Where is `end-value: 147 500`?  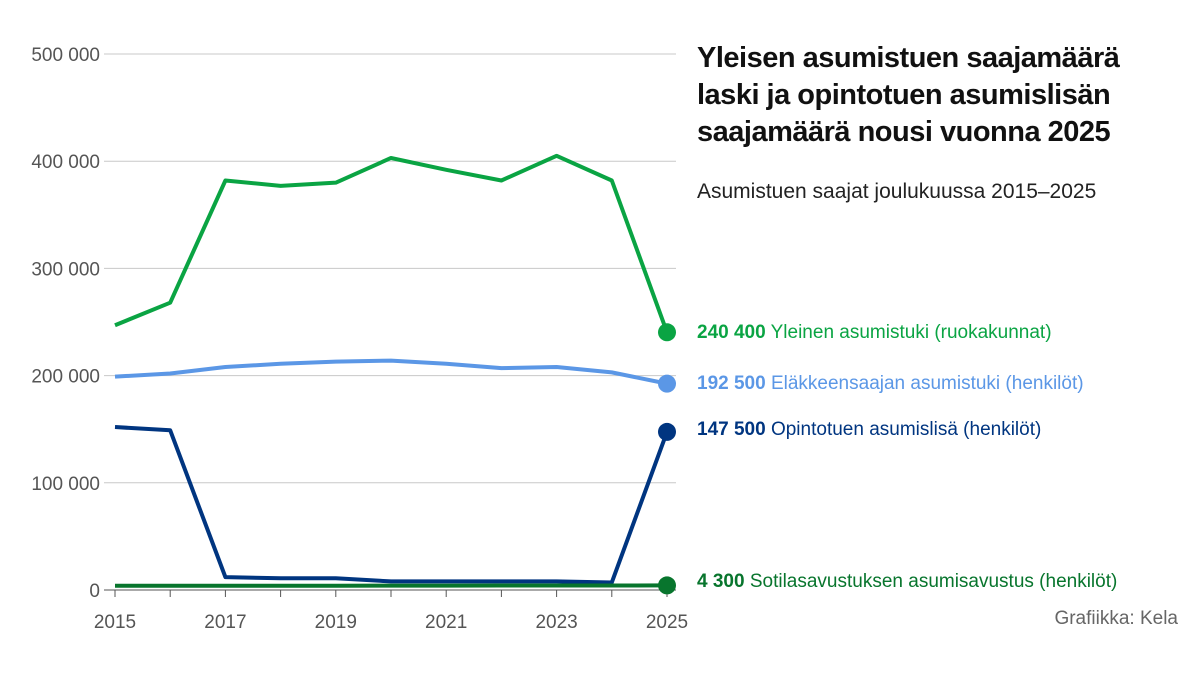
end-value: 147 500 is located at coordinates (731, 429).